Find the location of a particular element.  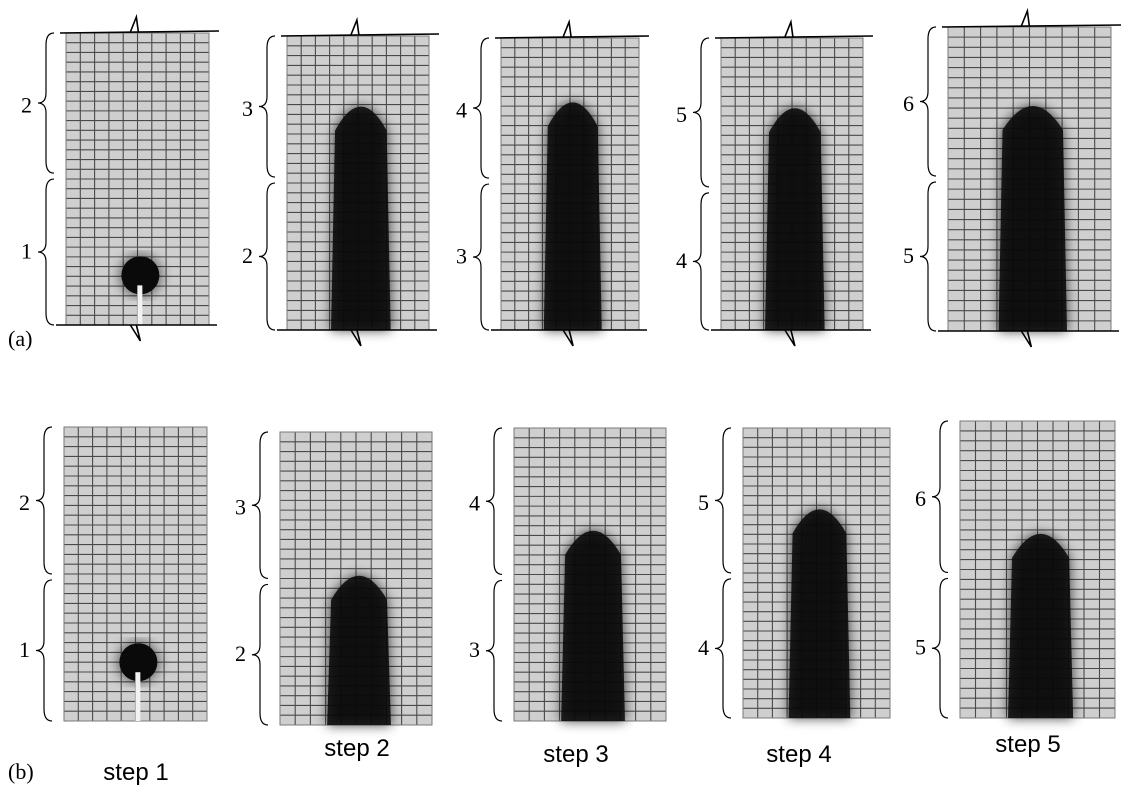

panel-b-3: 43 is located at coordinates (568, 574).